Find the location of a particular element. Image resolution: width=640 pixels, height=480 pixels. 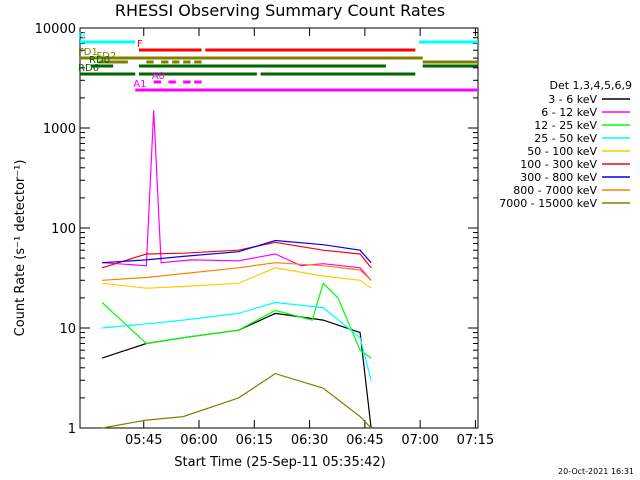

y-tick-label: 1000 is located at coordinates (59, 129).